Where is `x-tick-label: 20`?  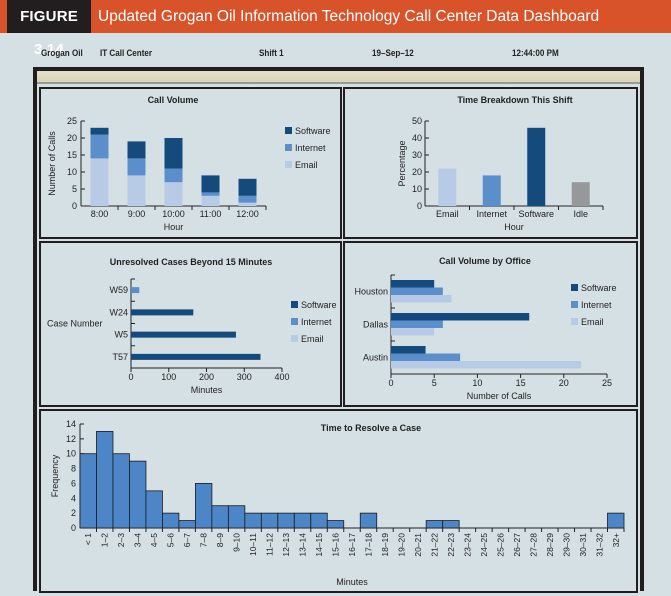 x-tick-label: 20 is located at coordinates (564, 383).